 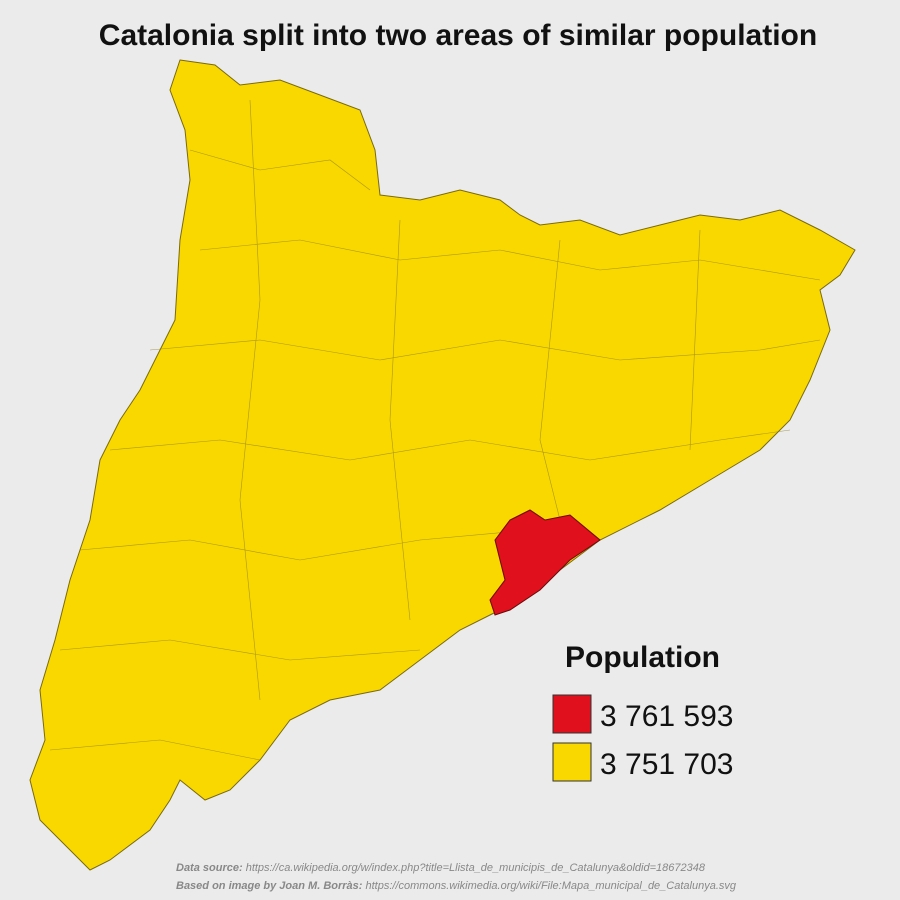 I want to click on legend-title: Population, so click(x=642, y=657).